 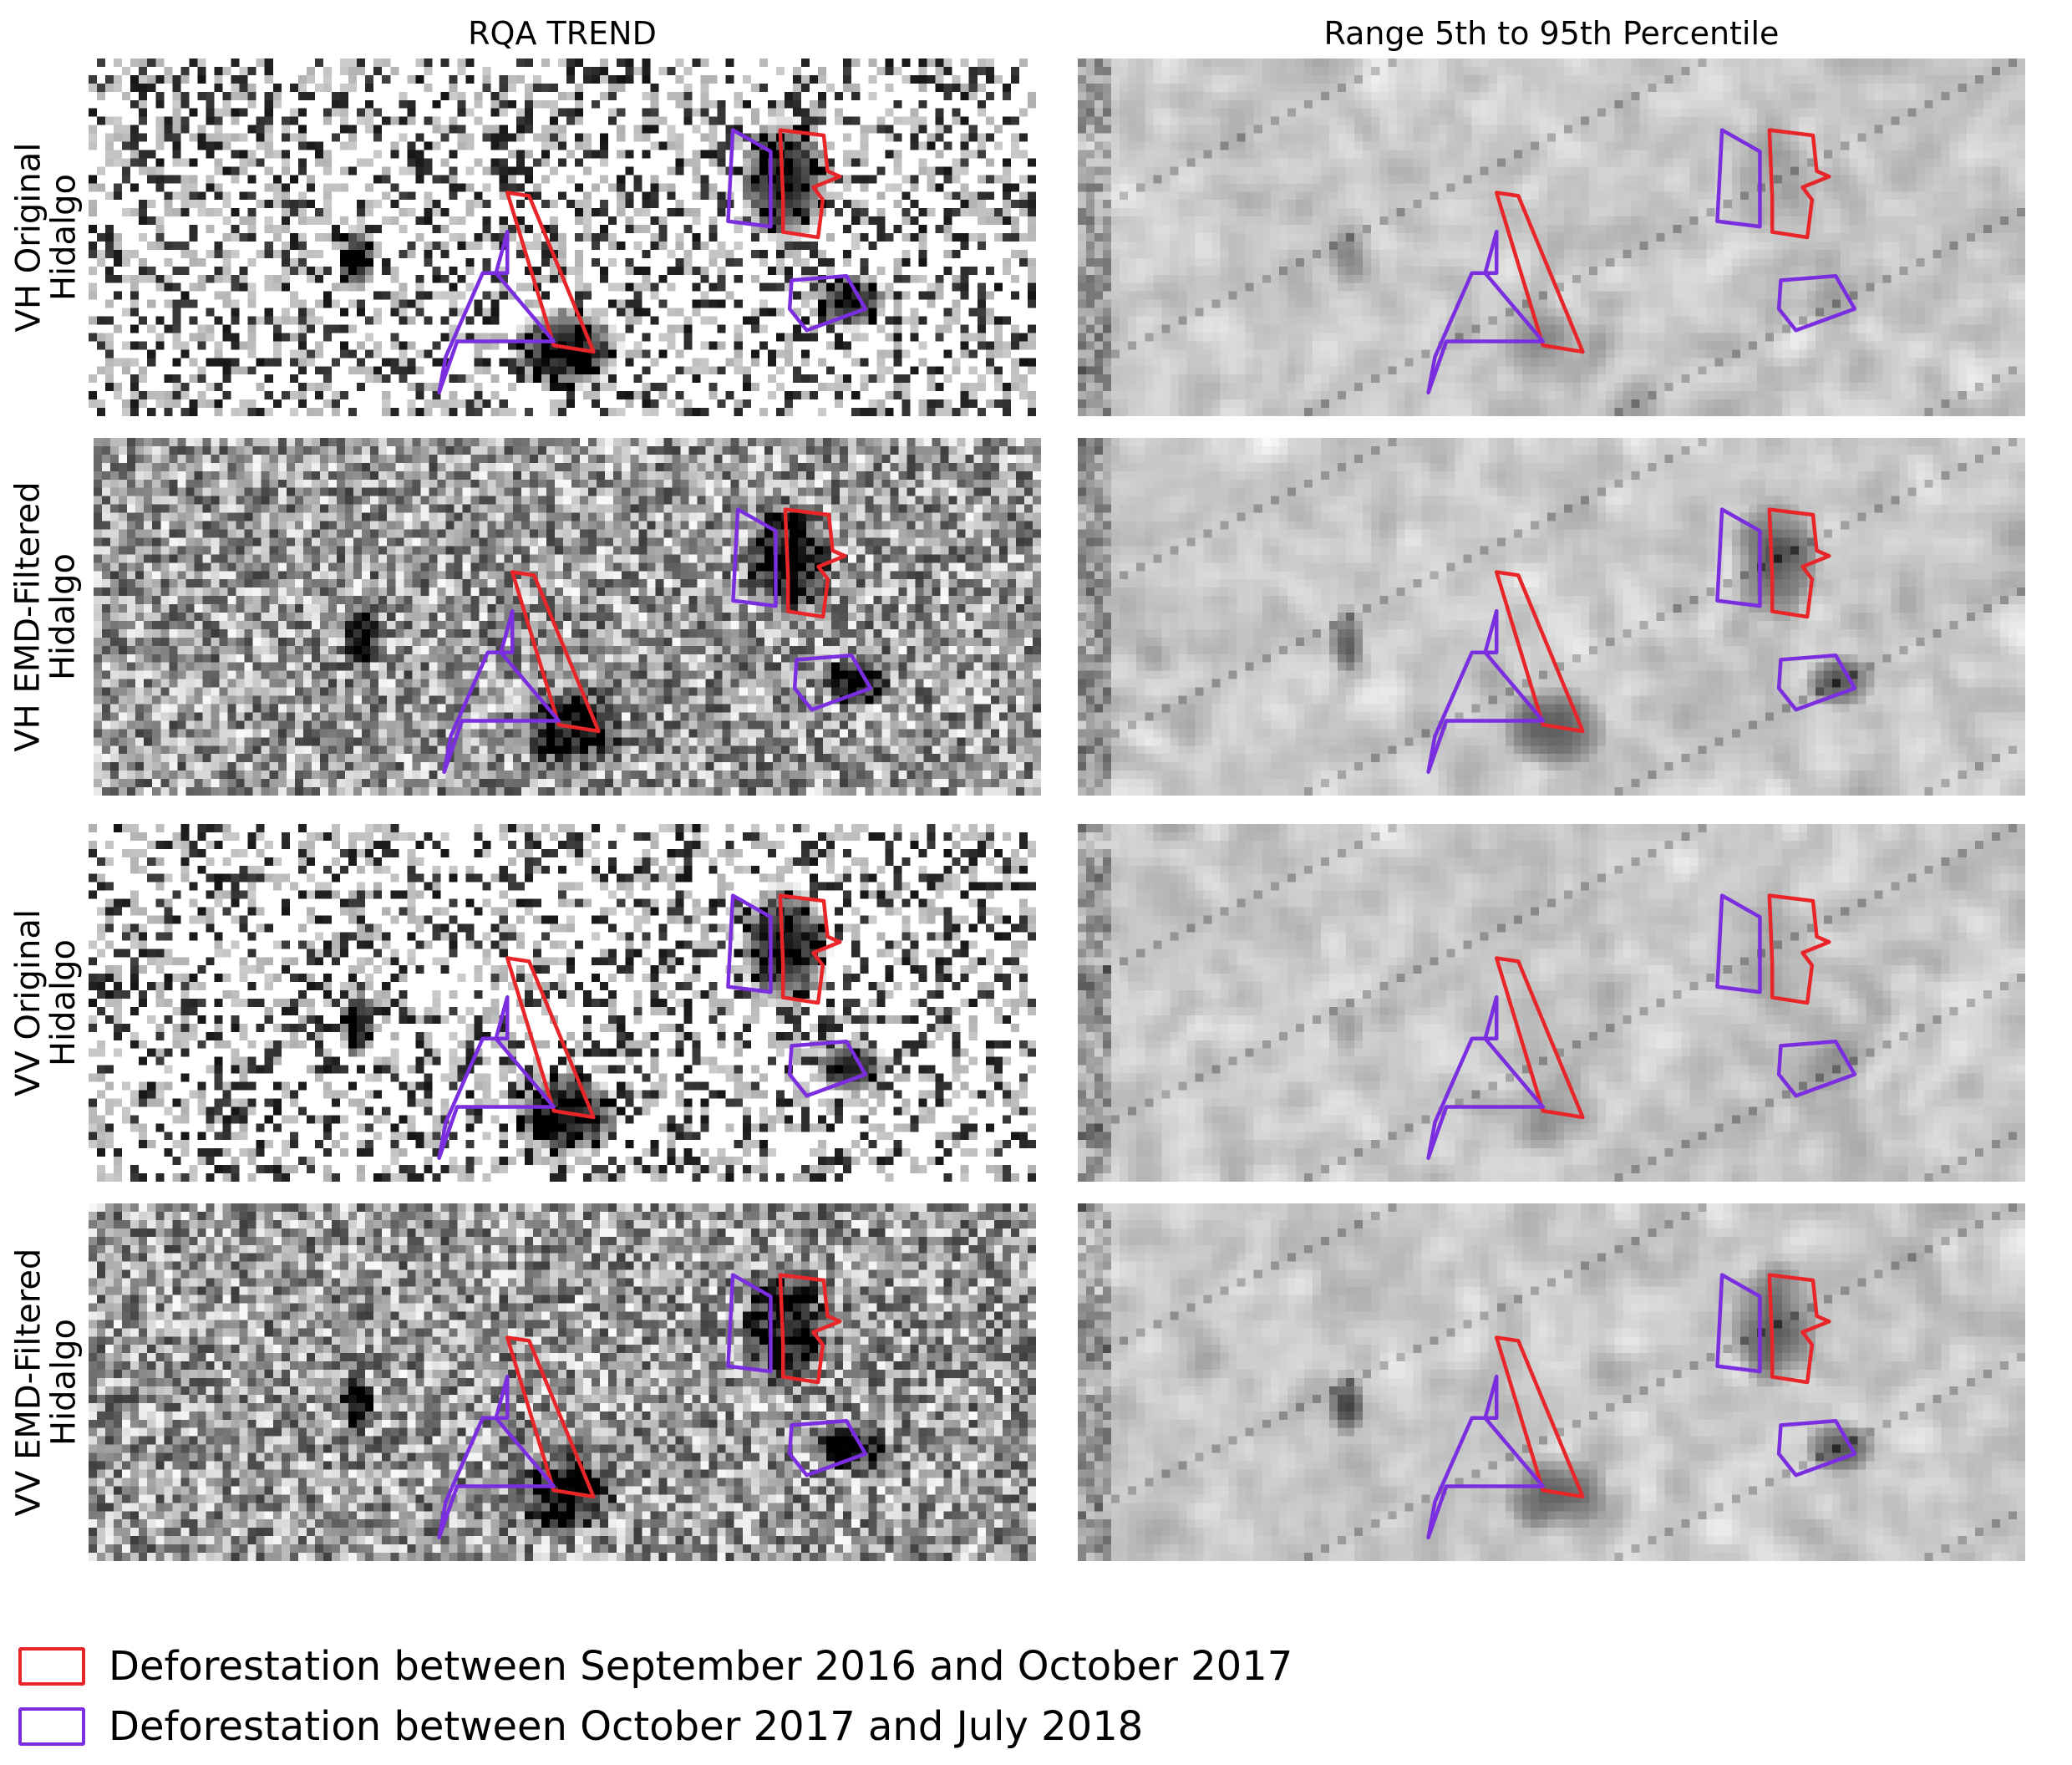 I want to click on row-label-vh-emd-filtered: VH EMD-Filtered Hidalgo, so click(x=46, y=616).